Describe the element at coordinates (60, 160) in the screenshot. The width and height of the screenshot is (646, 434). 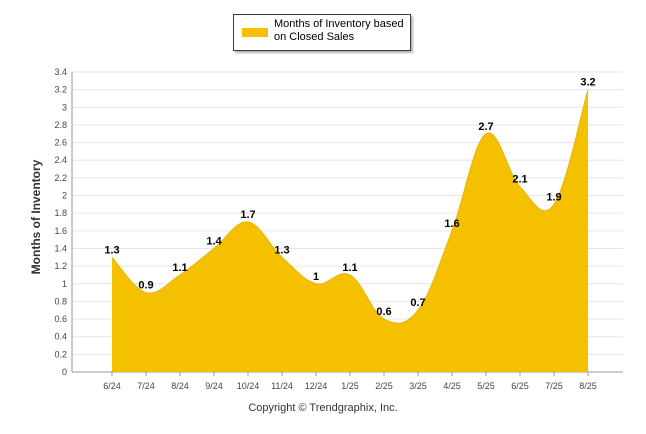
I see `y-tick-label: 2.4` at that location.